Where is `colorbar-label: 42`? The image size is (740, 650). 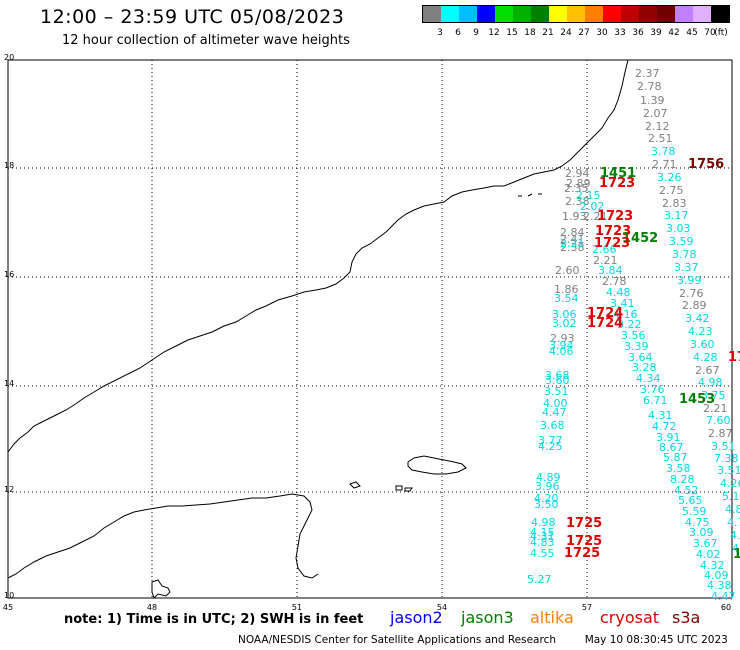
colorbar-label: 42 is located at coordinates (674, 33).